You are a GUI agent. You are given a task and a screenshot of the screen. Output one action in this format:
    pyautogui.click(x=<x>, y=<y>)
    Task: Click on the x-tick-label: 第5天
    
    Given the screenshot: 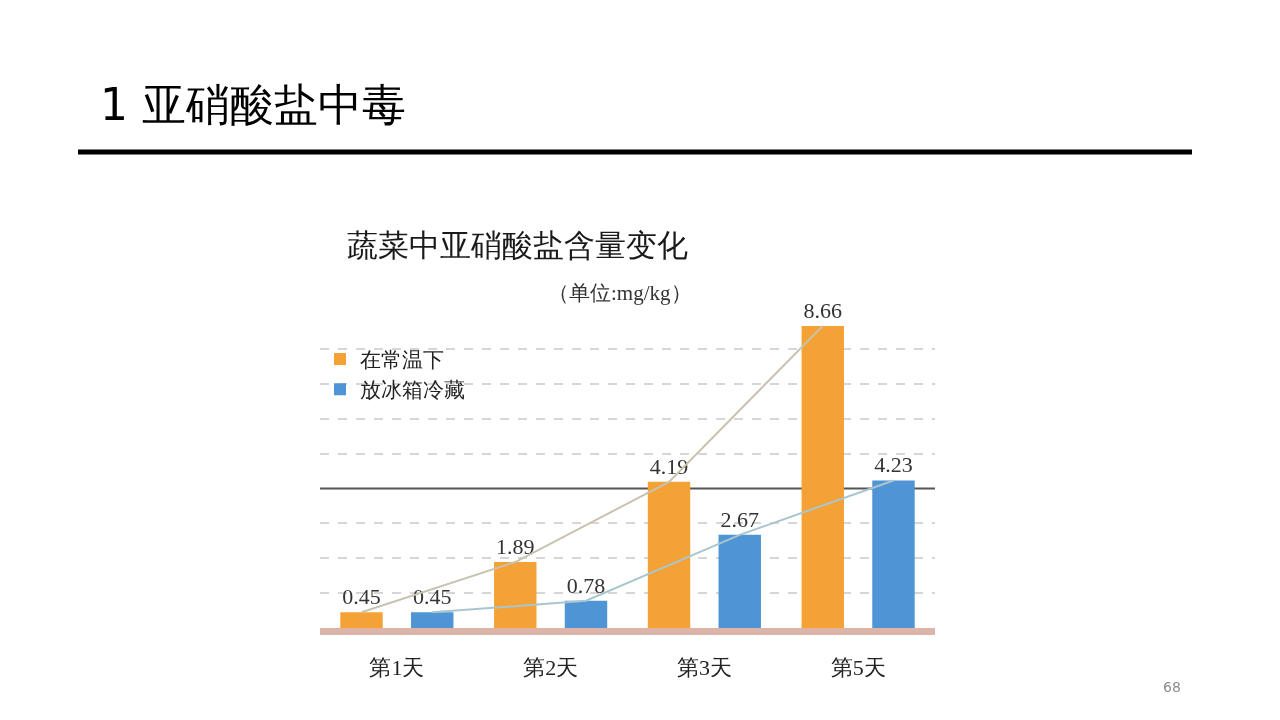 What is the action you would take?
    pyautogui.click(x=858, y=668)
    